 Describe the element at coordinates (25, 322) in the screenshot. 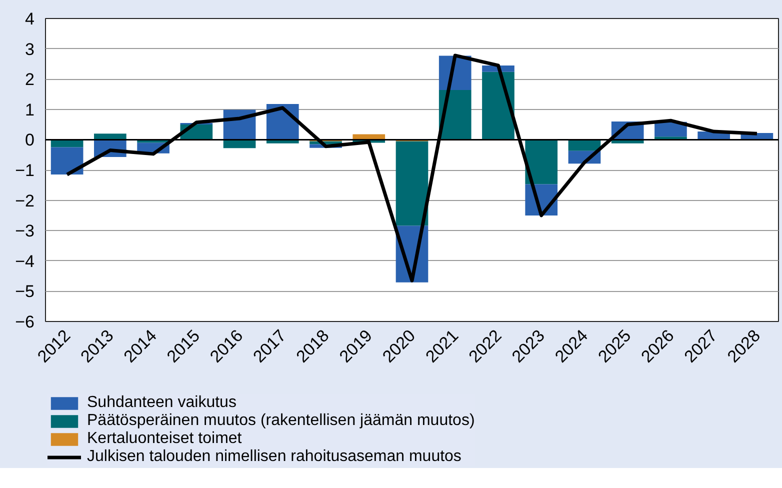

I see `y-tick-label: −6` at that location.